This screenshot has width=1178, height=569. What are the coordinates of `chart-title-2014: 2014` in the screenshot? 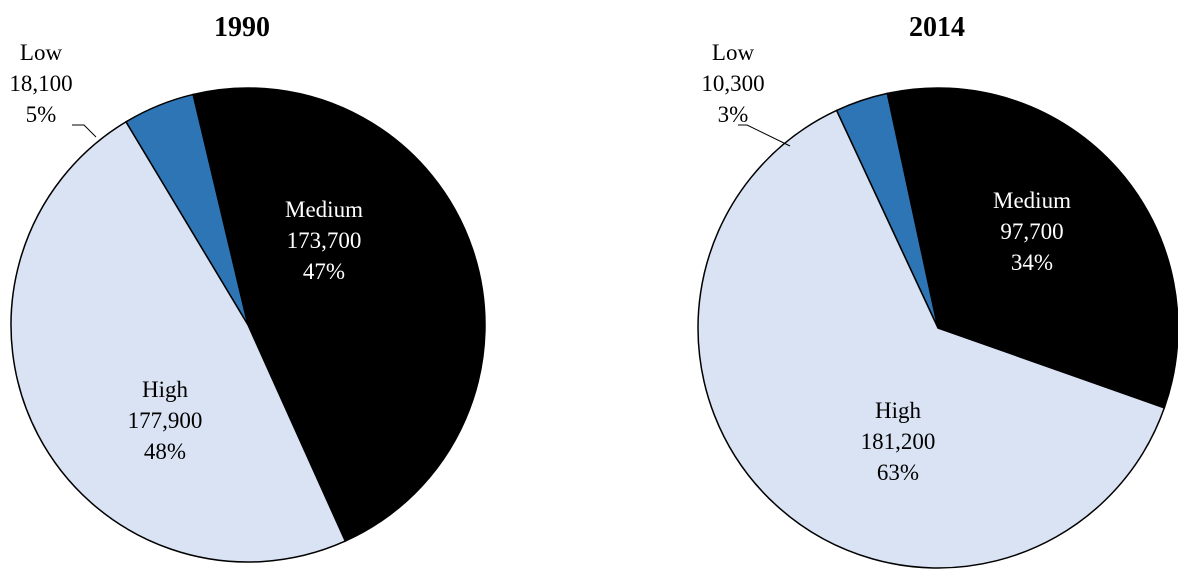 It's located at (937, 27).